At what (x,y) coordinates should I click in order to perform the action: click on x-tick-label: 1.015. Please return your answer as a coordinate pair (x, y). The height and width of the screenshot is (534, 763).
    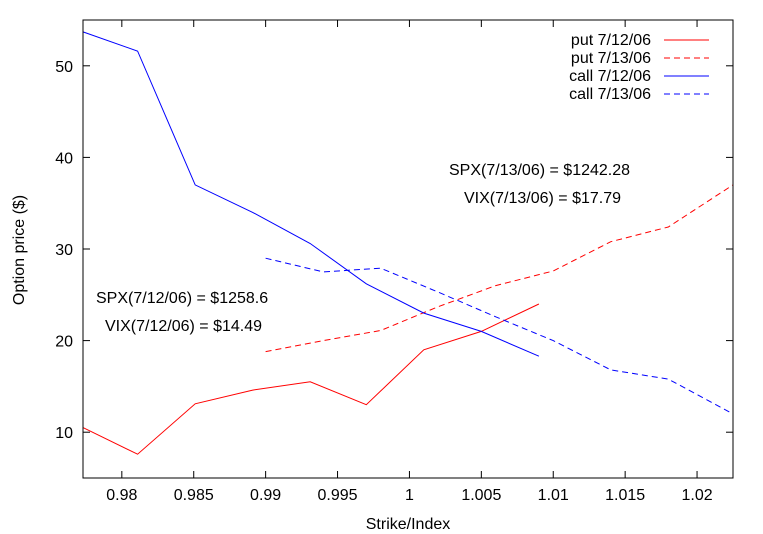
    Looking at the image, I should click on (625, 495).